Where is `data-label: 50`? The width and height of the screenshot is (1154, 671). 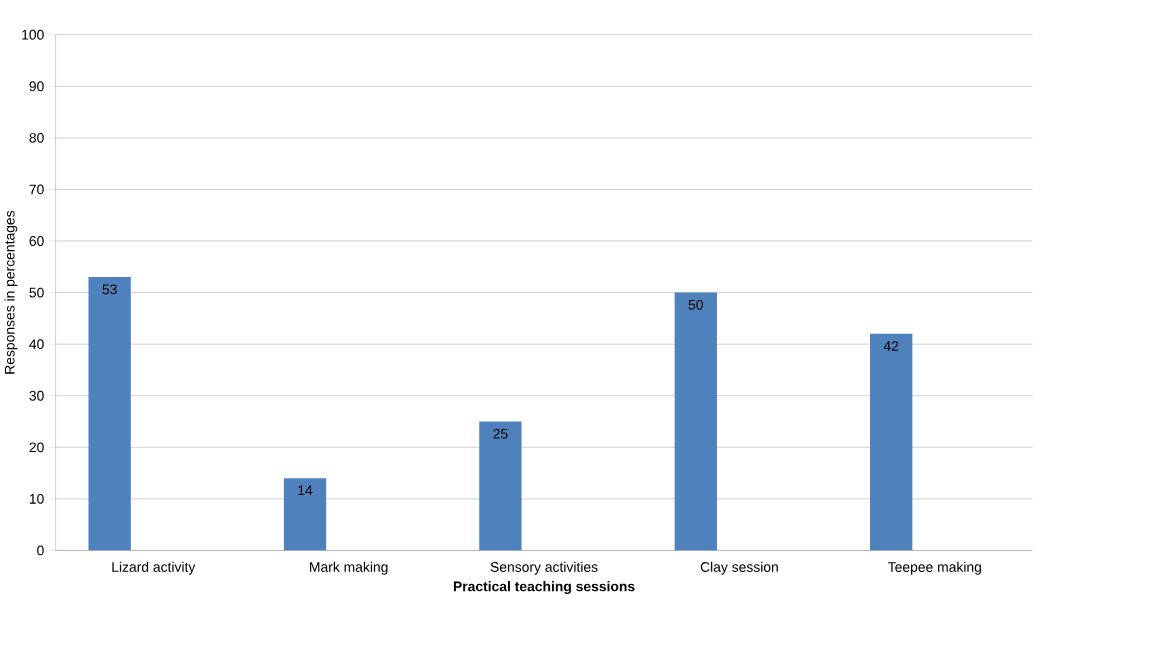 data-label: 50 is located at coordinates (695, 304).